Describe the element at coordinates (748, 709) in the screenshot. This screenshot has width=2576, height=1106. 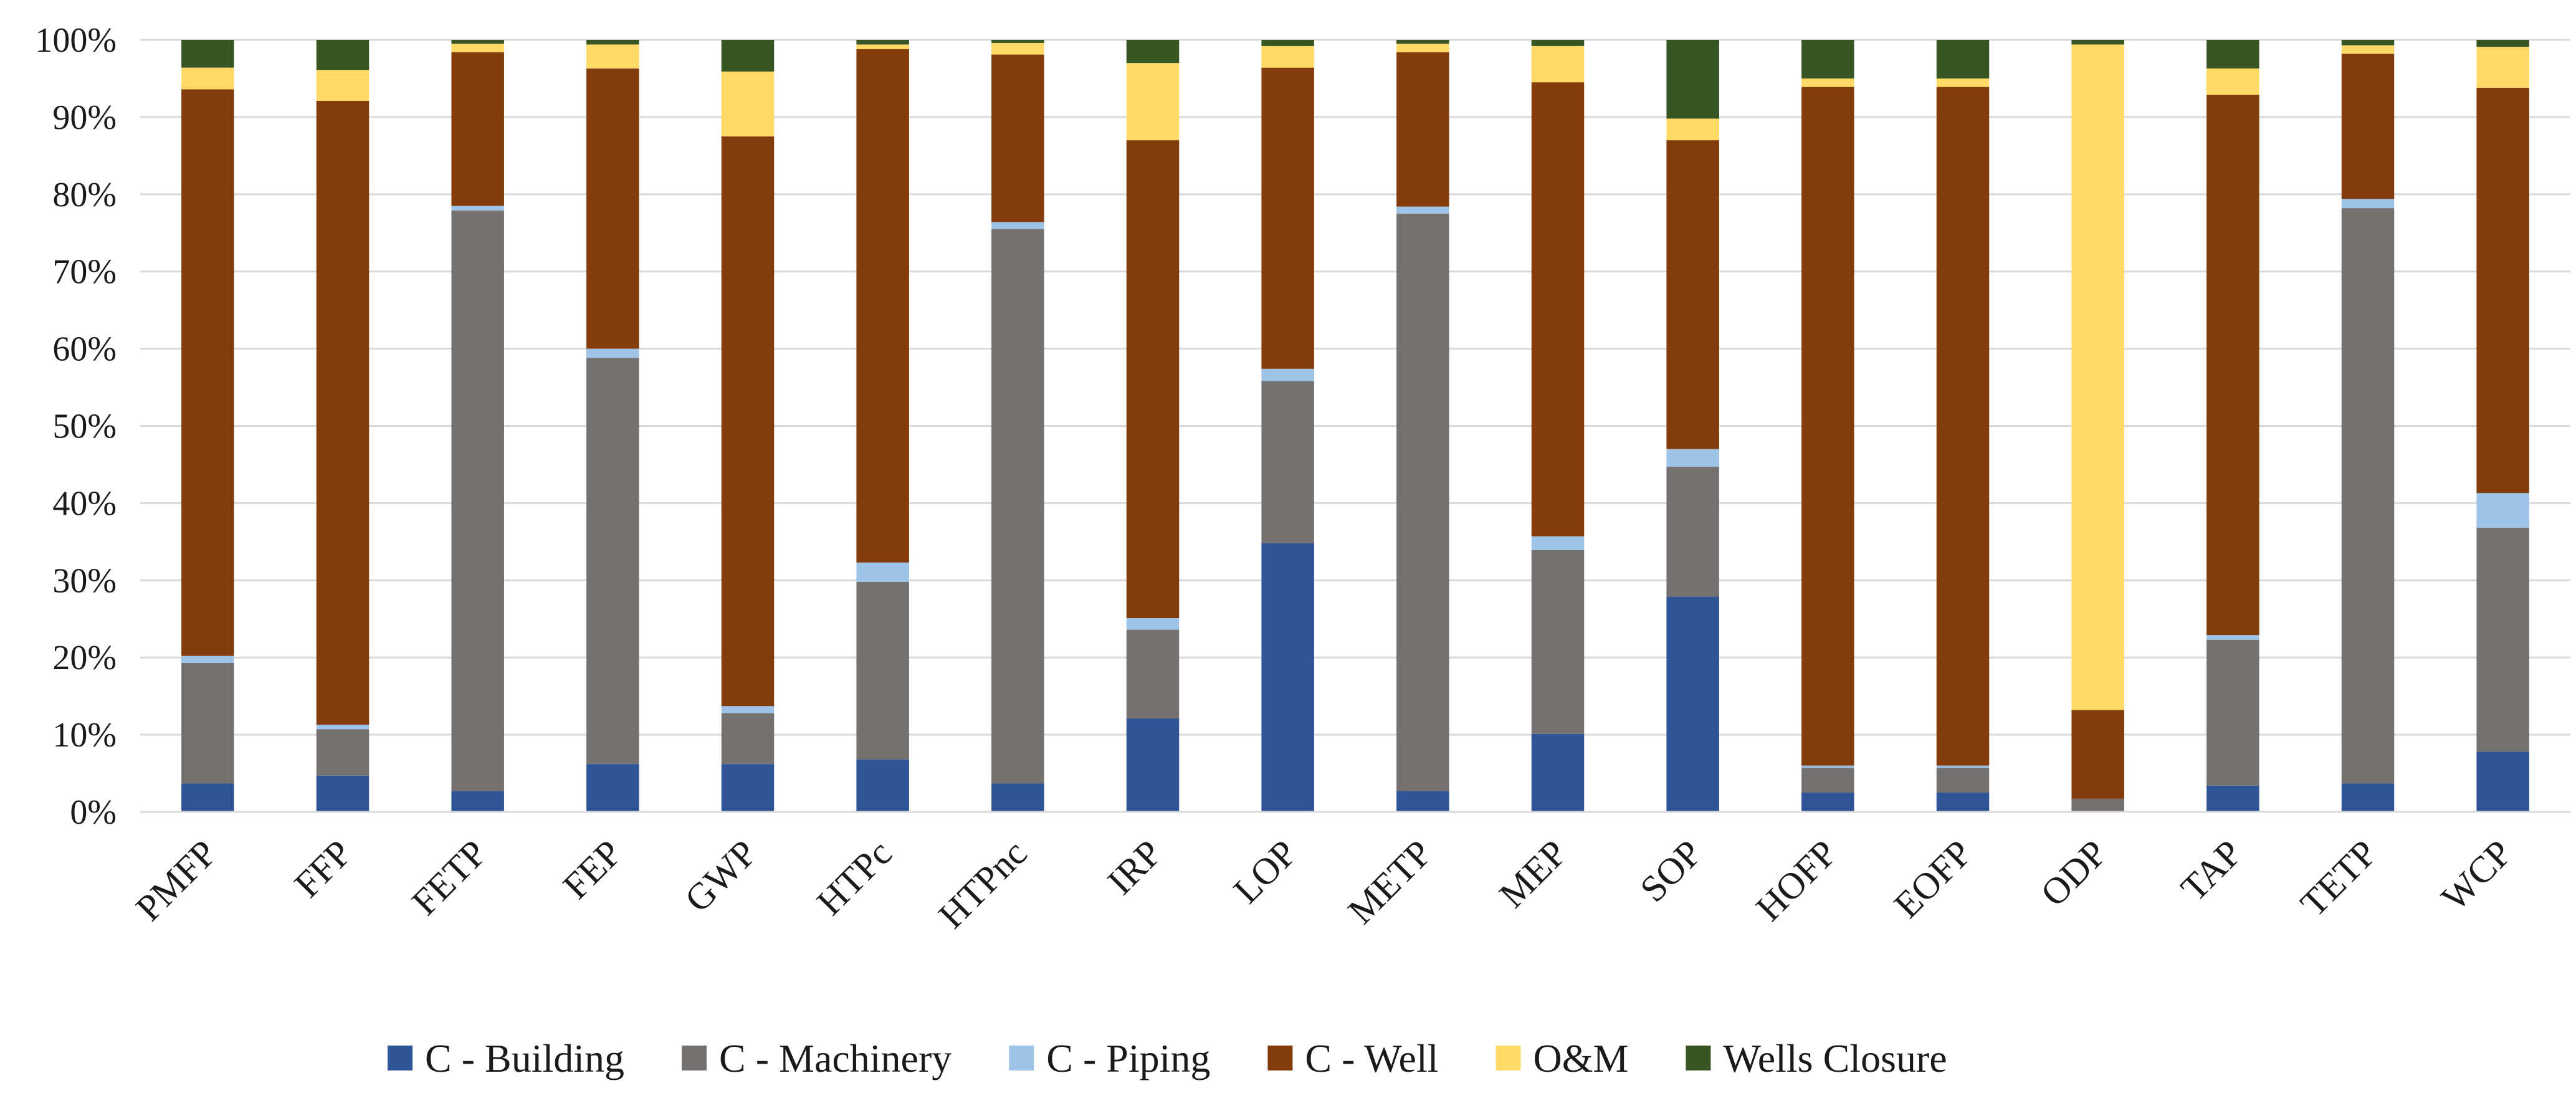
I see `bar-segment-gwp-c-piping` at that location.